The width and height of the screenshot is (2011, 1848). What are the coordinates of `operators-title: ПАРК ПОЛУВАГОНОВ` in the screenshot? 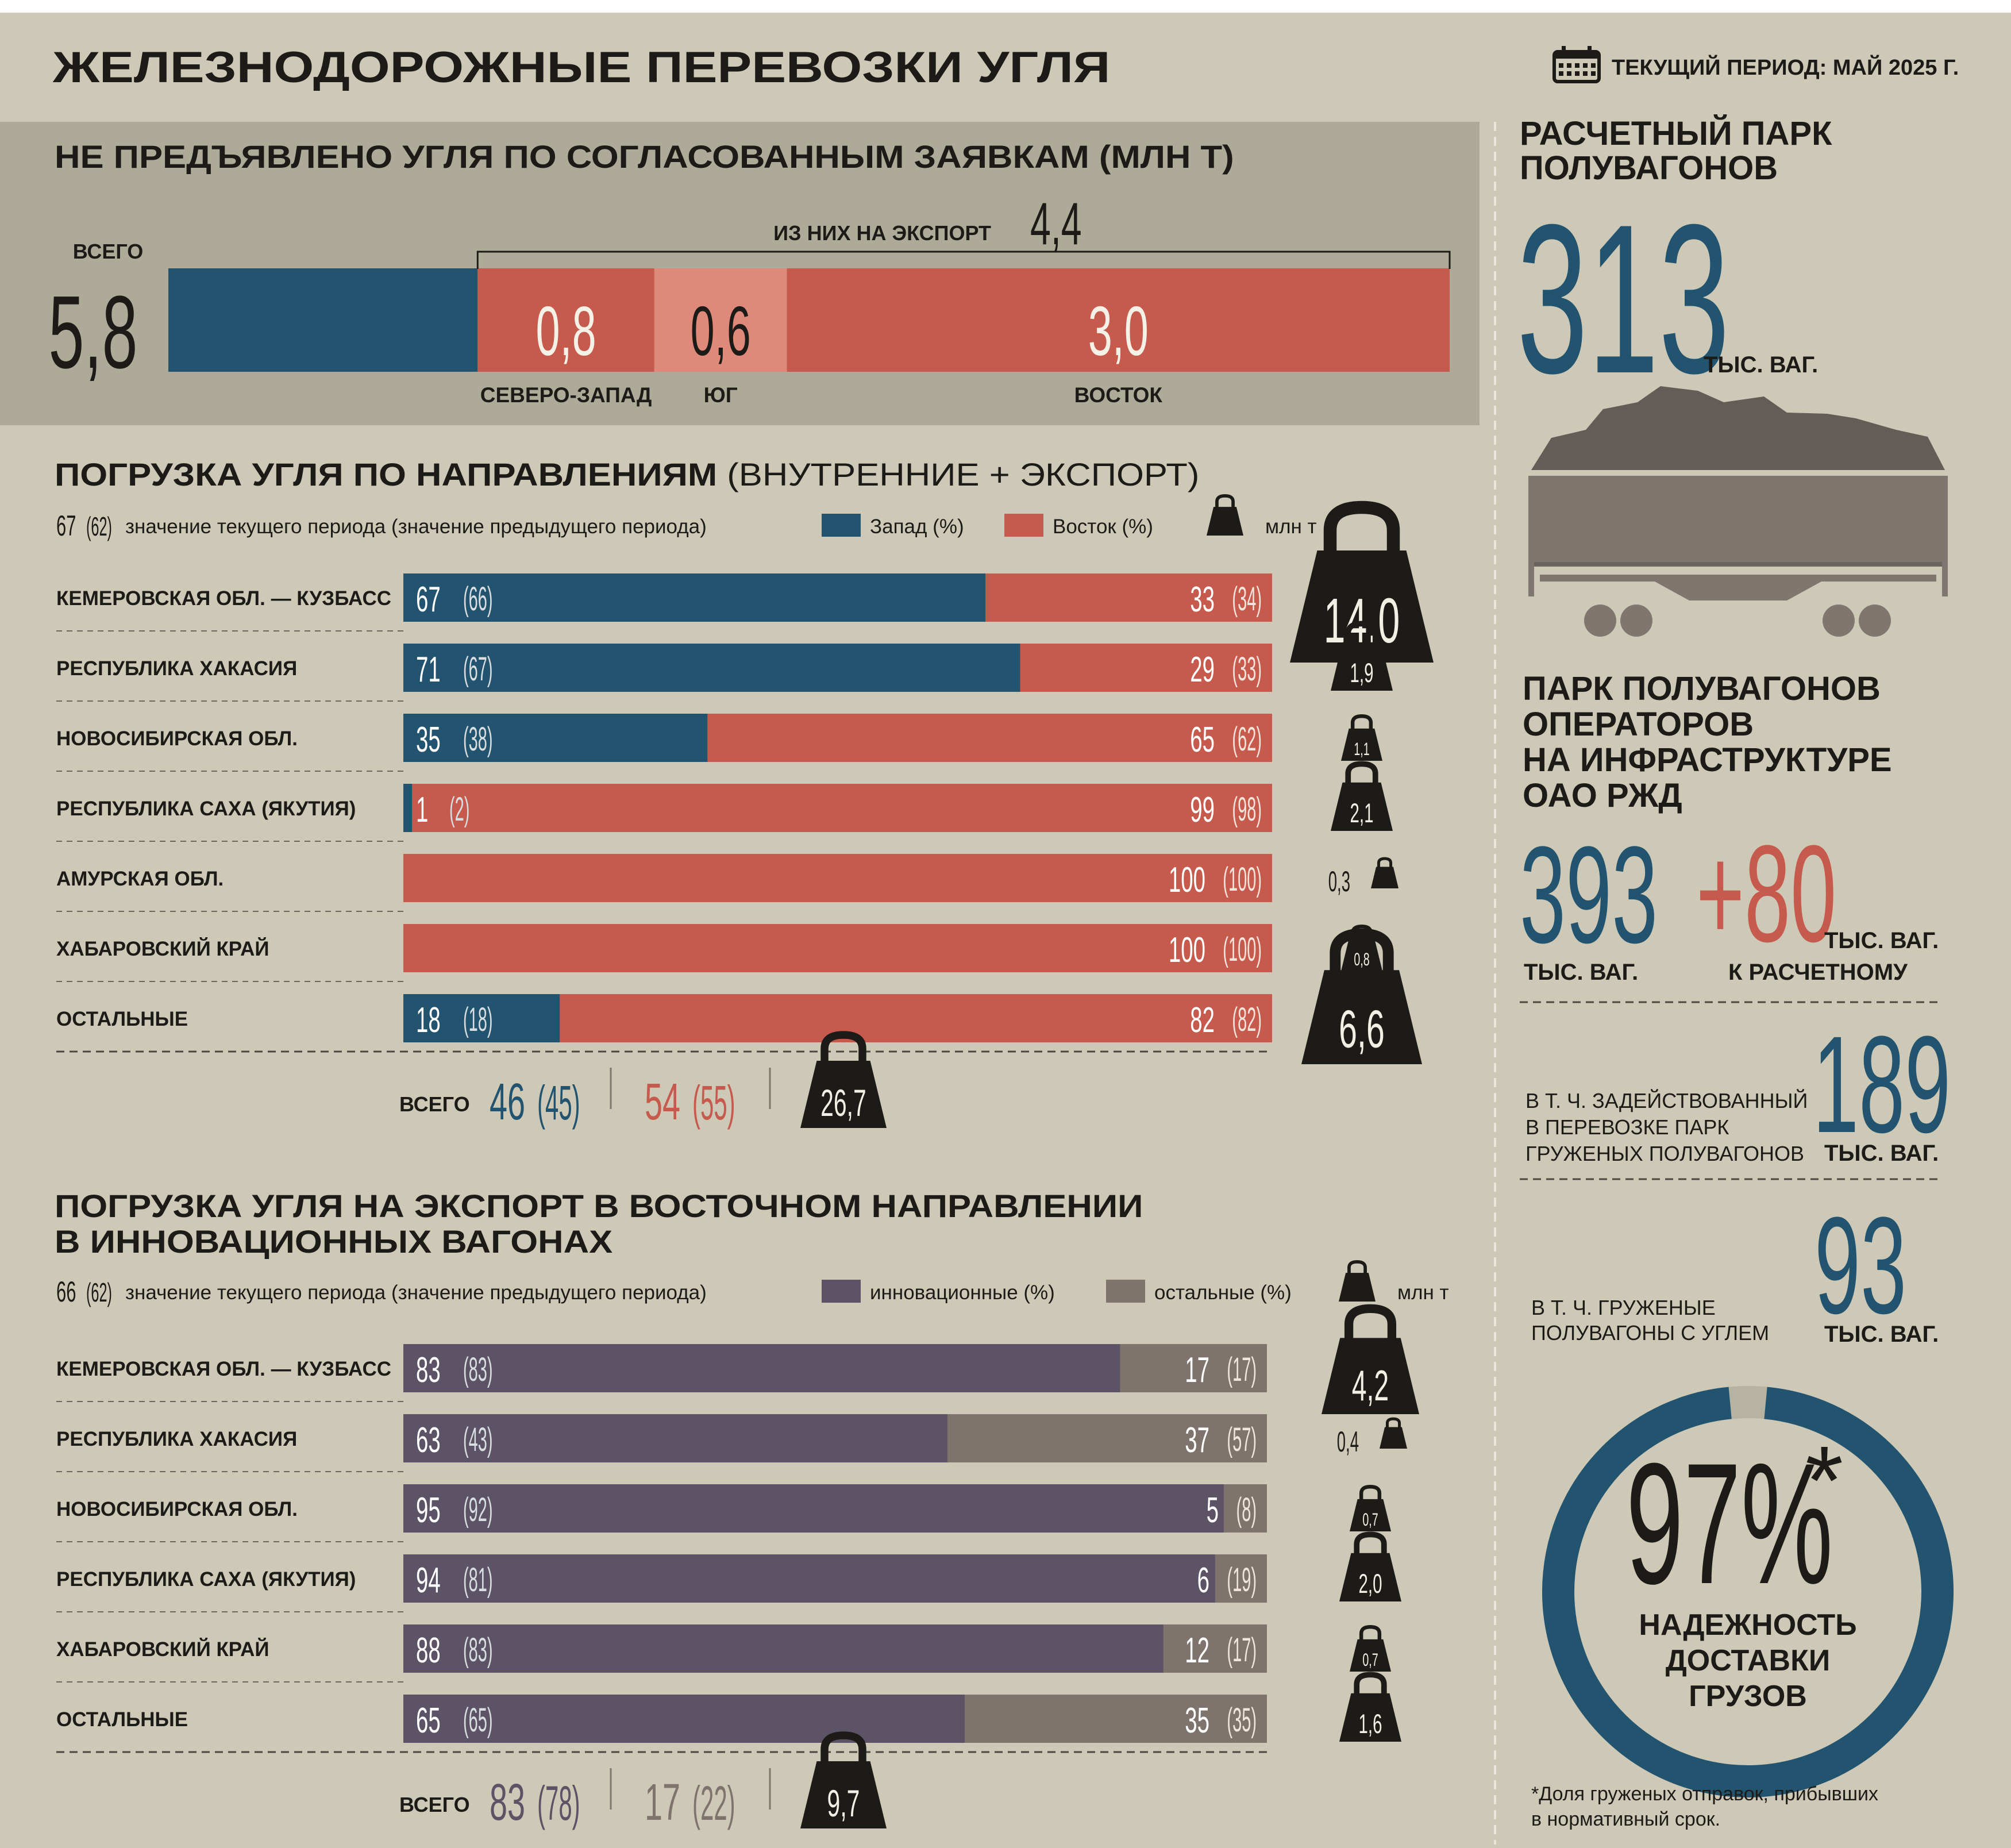 It's located at (1702, 688).